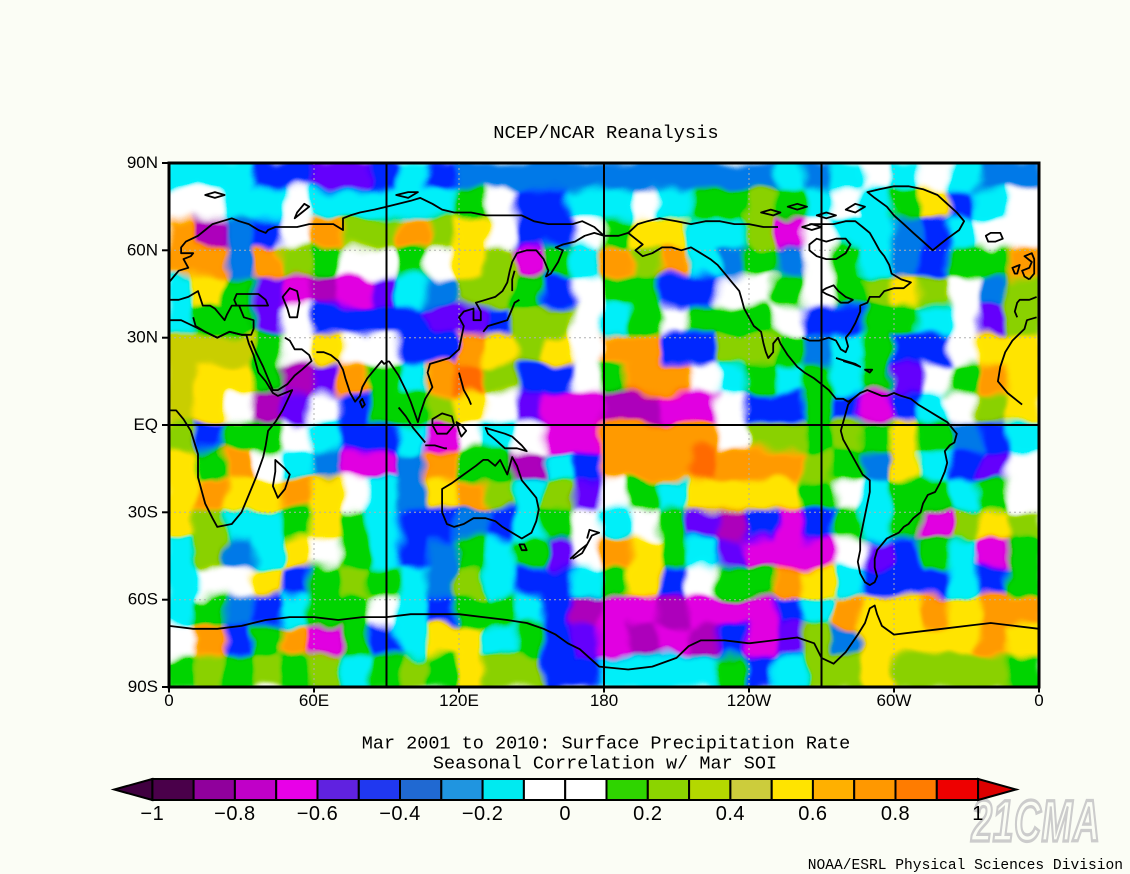 This screenshot has height=874, width=1130. What do you see at coordinates (143, 686) in the screenshot?
I see `svg-text: 90S` at bounding box center [143, 686].